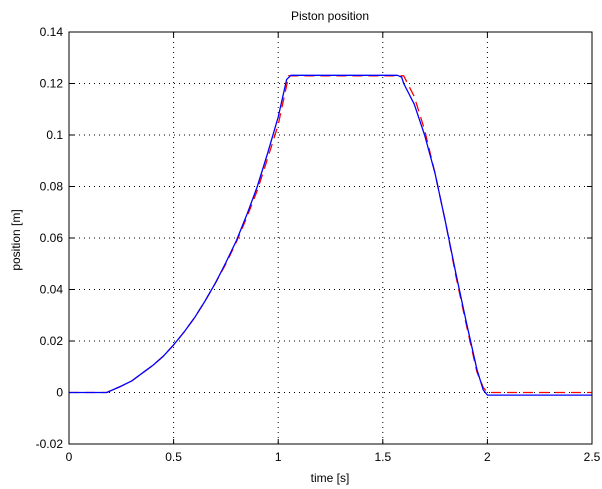 The image size is (602, 489). What do you see at coordinates (16, 239) in the screenshot?
I see `y-axis-title: position [m]` at bounding box center [16, 239].